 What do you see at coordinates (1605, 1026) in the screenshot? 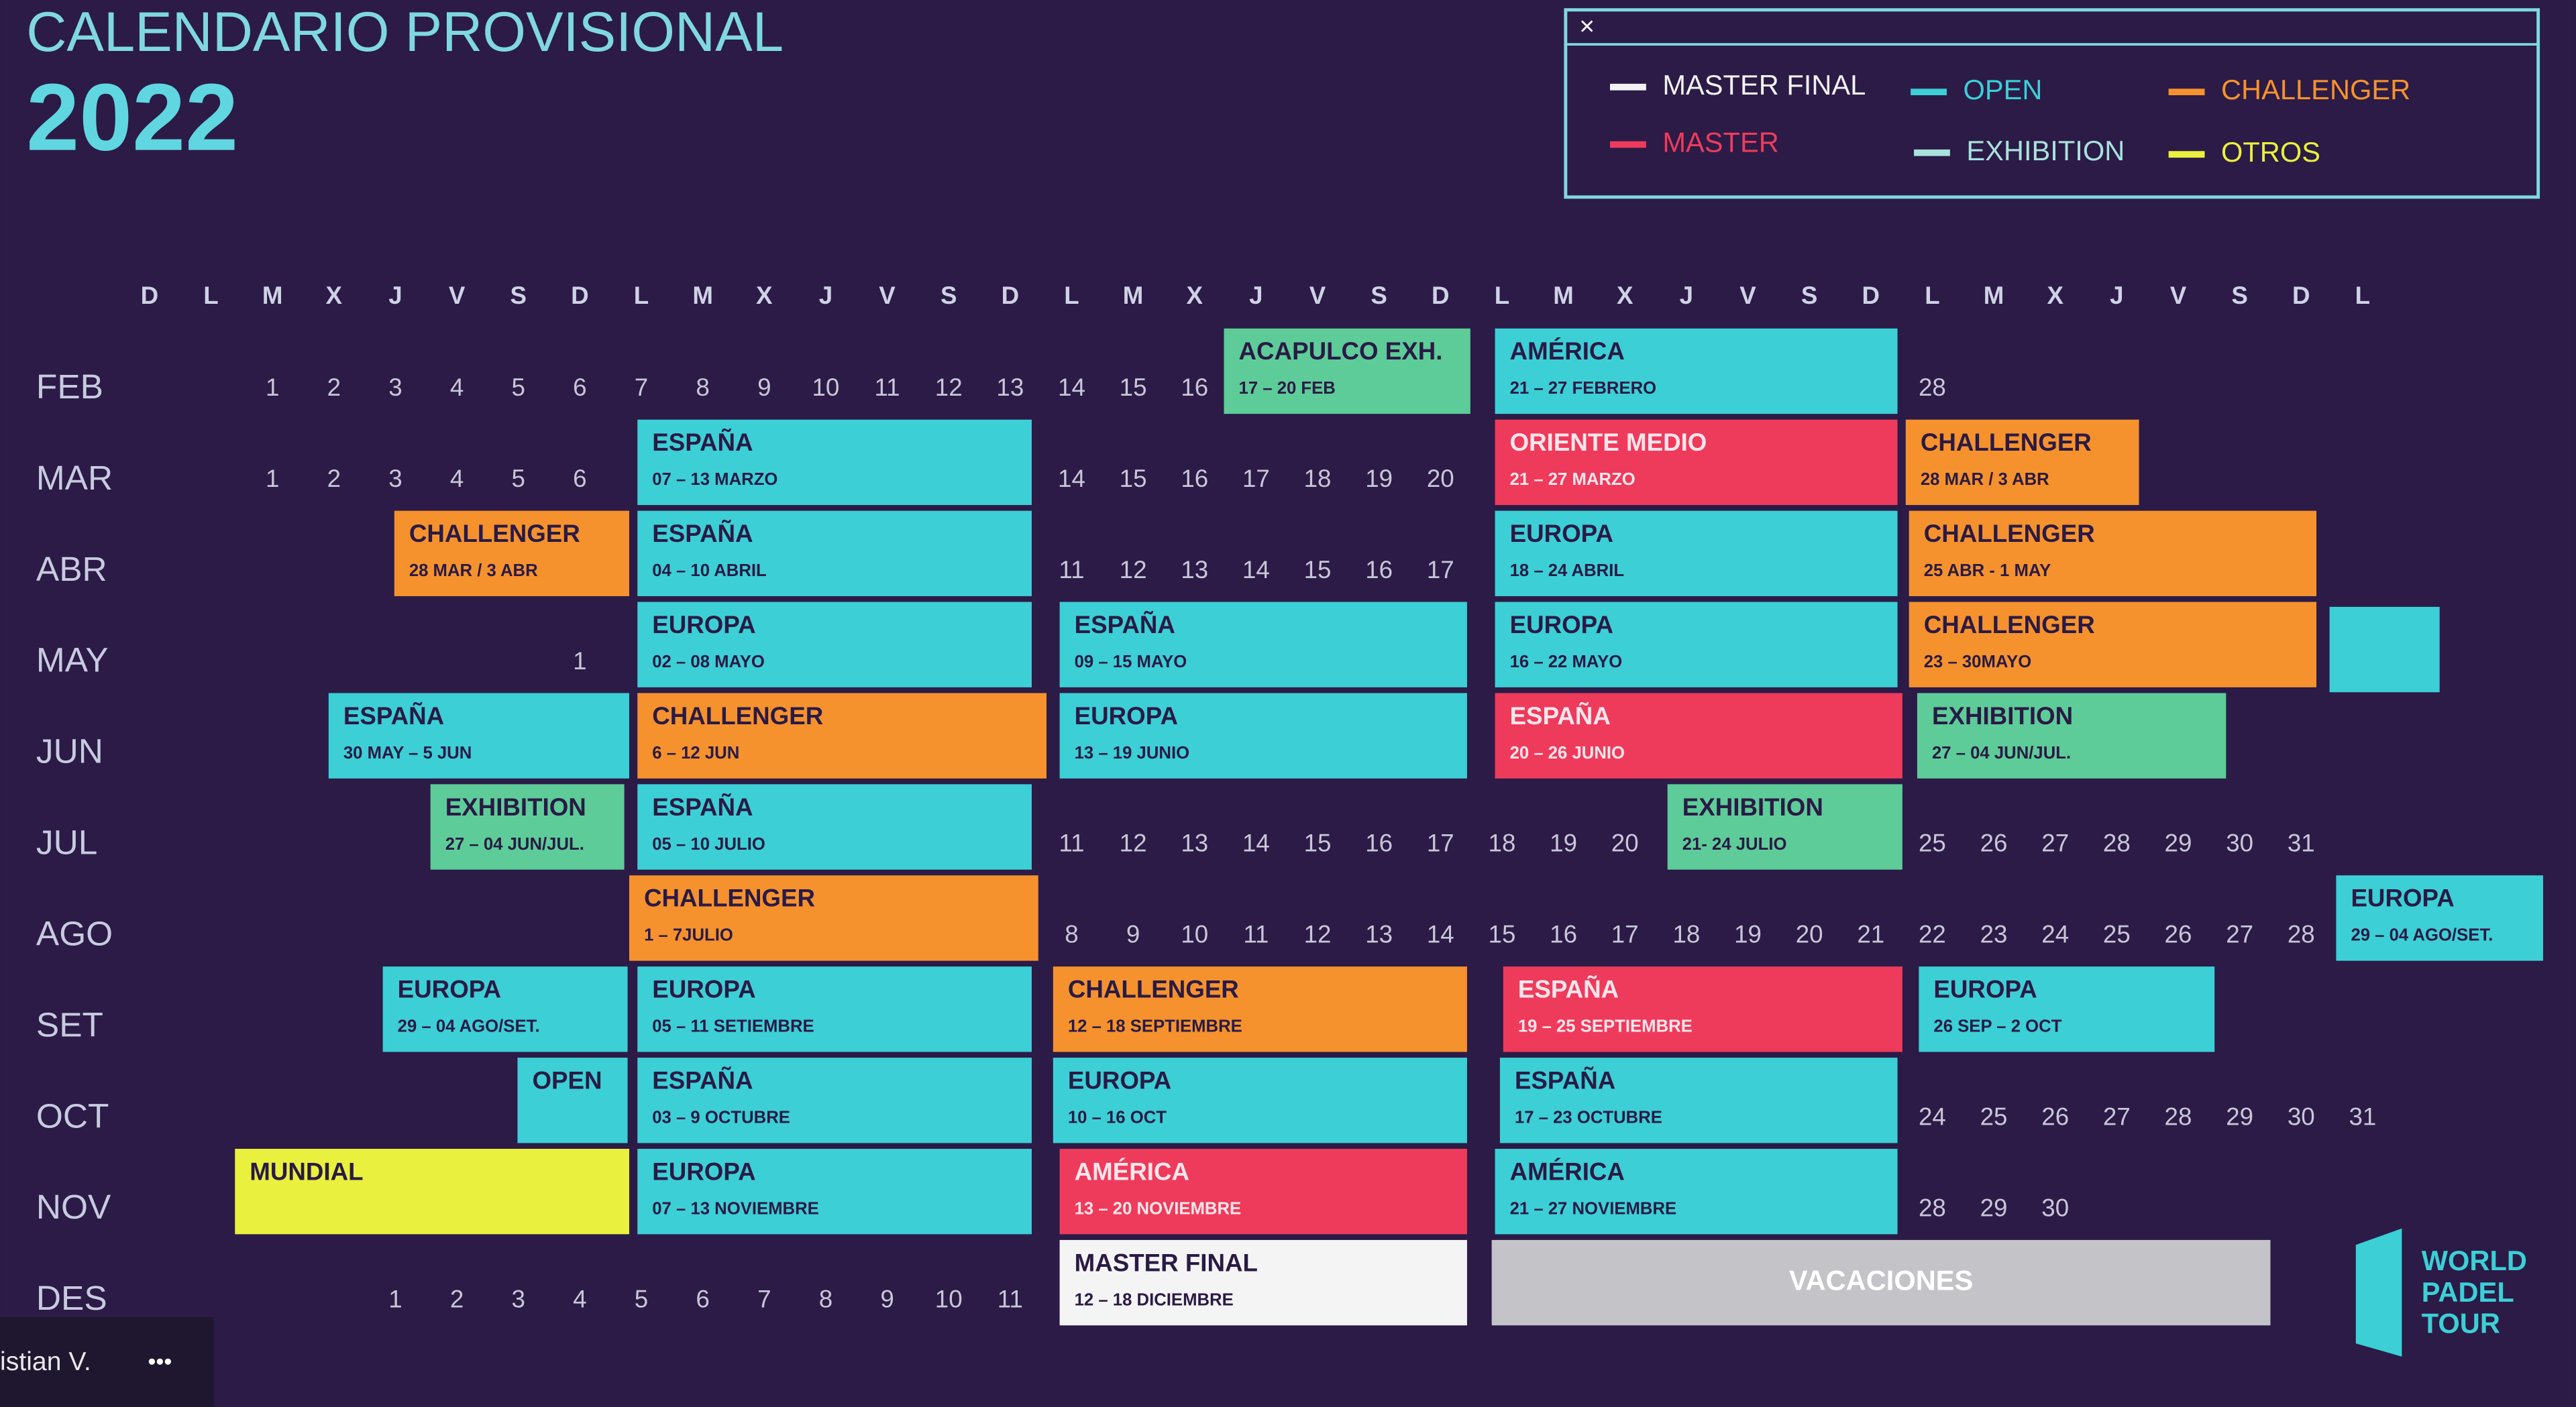
I see `event-dates: 19 – 25 SEPTIEMBRE` at bounding box center [1605, 1026].